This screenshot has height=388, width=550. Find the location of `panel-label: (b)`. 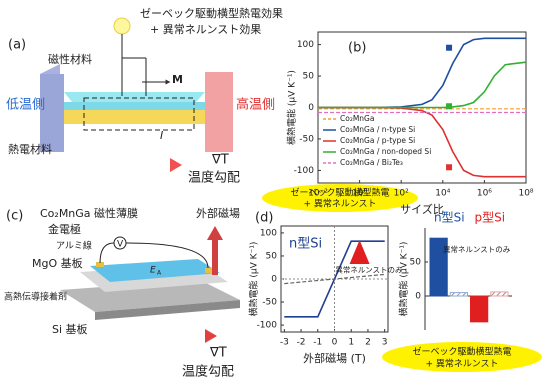

panel-label: (b) is located at coordinates (357, 48).